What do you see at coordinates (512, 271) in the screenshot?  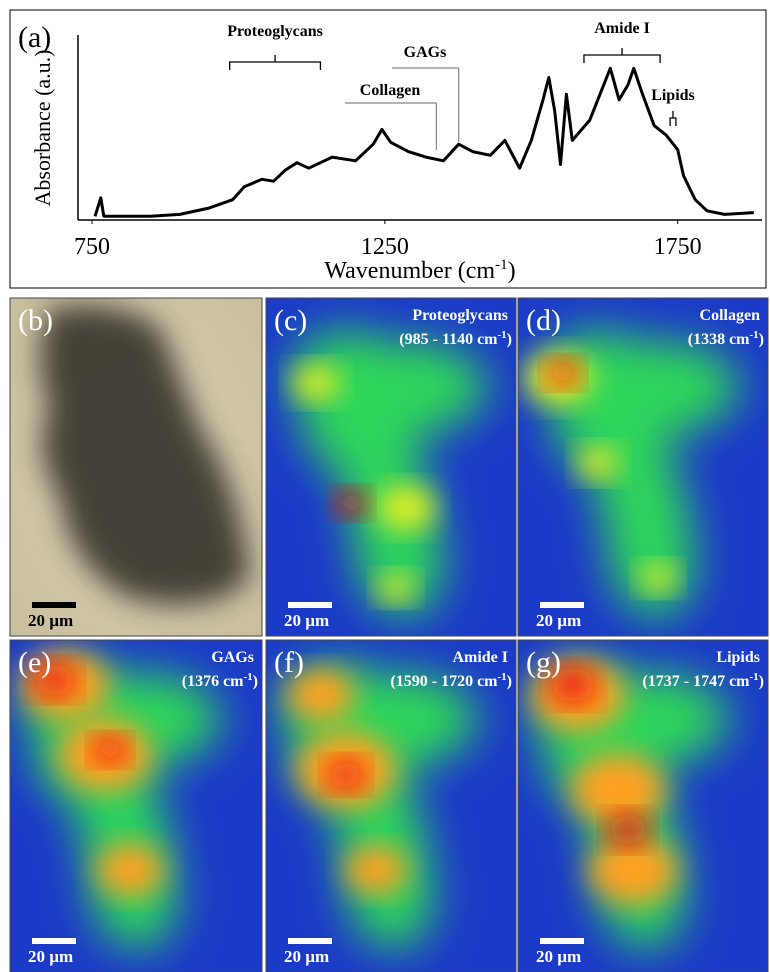 I see `x-axis-label-part: )` at bounding box center [512, 271].